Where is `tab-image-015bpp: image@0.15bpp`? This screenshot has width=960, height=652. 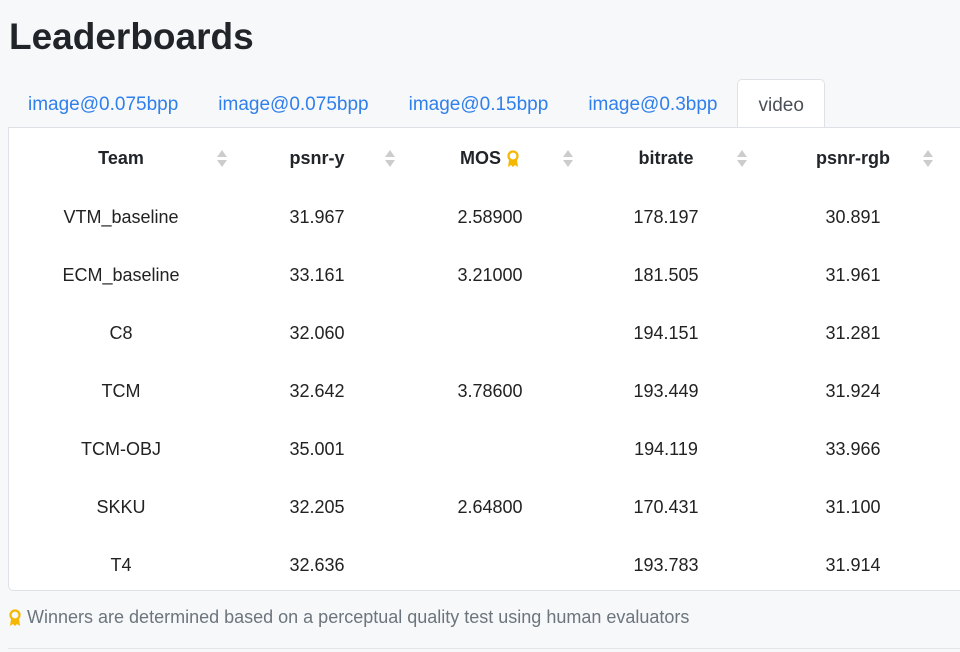 tab-image-015bpp: image@0.15bpp is located at coordinates (478, 104).